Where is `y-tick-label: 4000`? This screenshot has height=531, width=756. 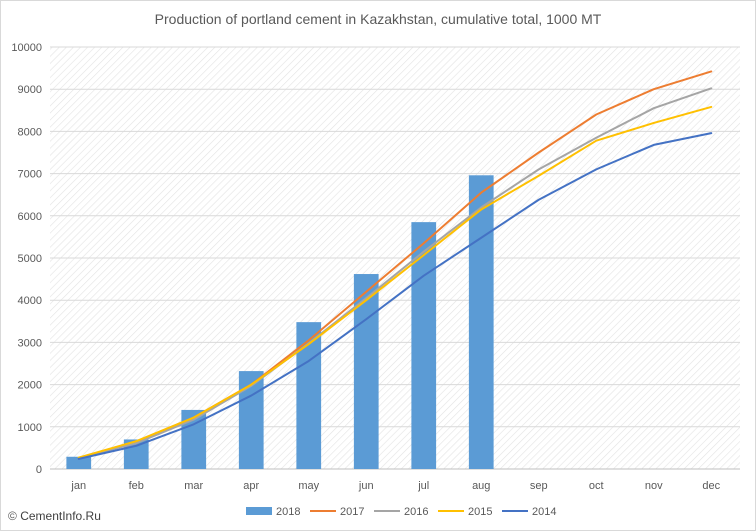 y-tick-label: 4000 is located at coordinates (30, 301).